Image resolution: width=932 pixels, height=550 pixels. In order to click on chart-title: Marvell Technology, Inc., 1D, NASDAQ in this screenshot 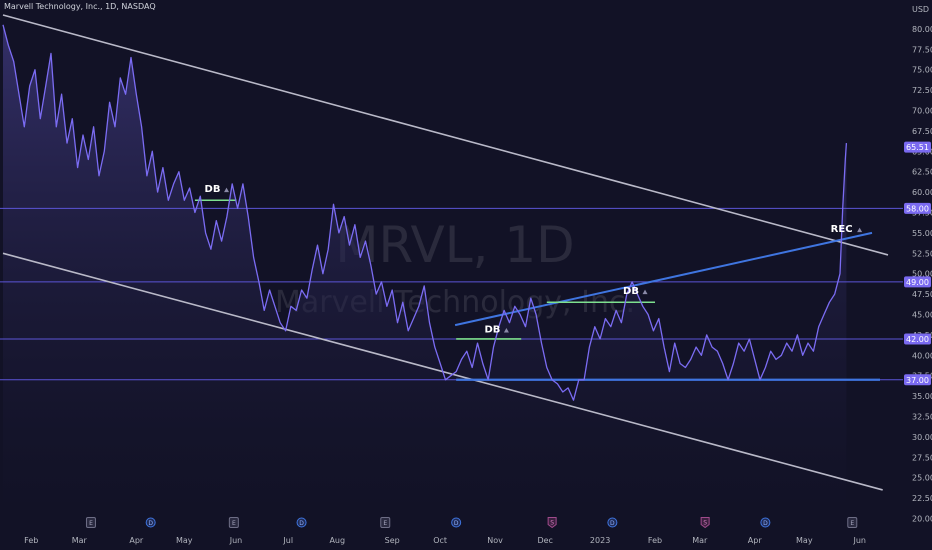, I will do `click(80, 6)`.